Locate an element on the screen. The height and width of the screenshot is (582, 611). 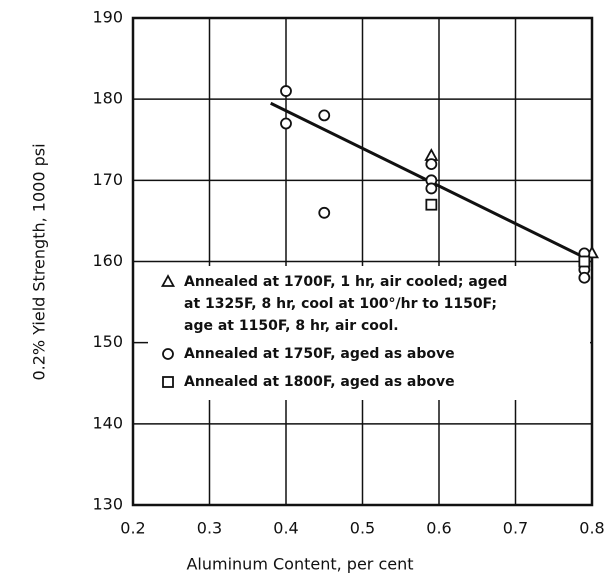
y-tick-label: 170 is located at coordinates (107, 179).